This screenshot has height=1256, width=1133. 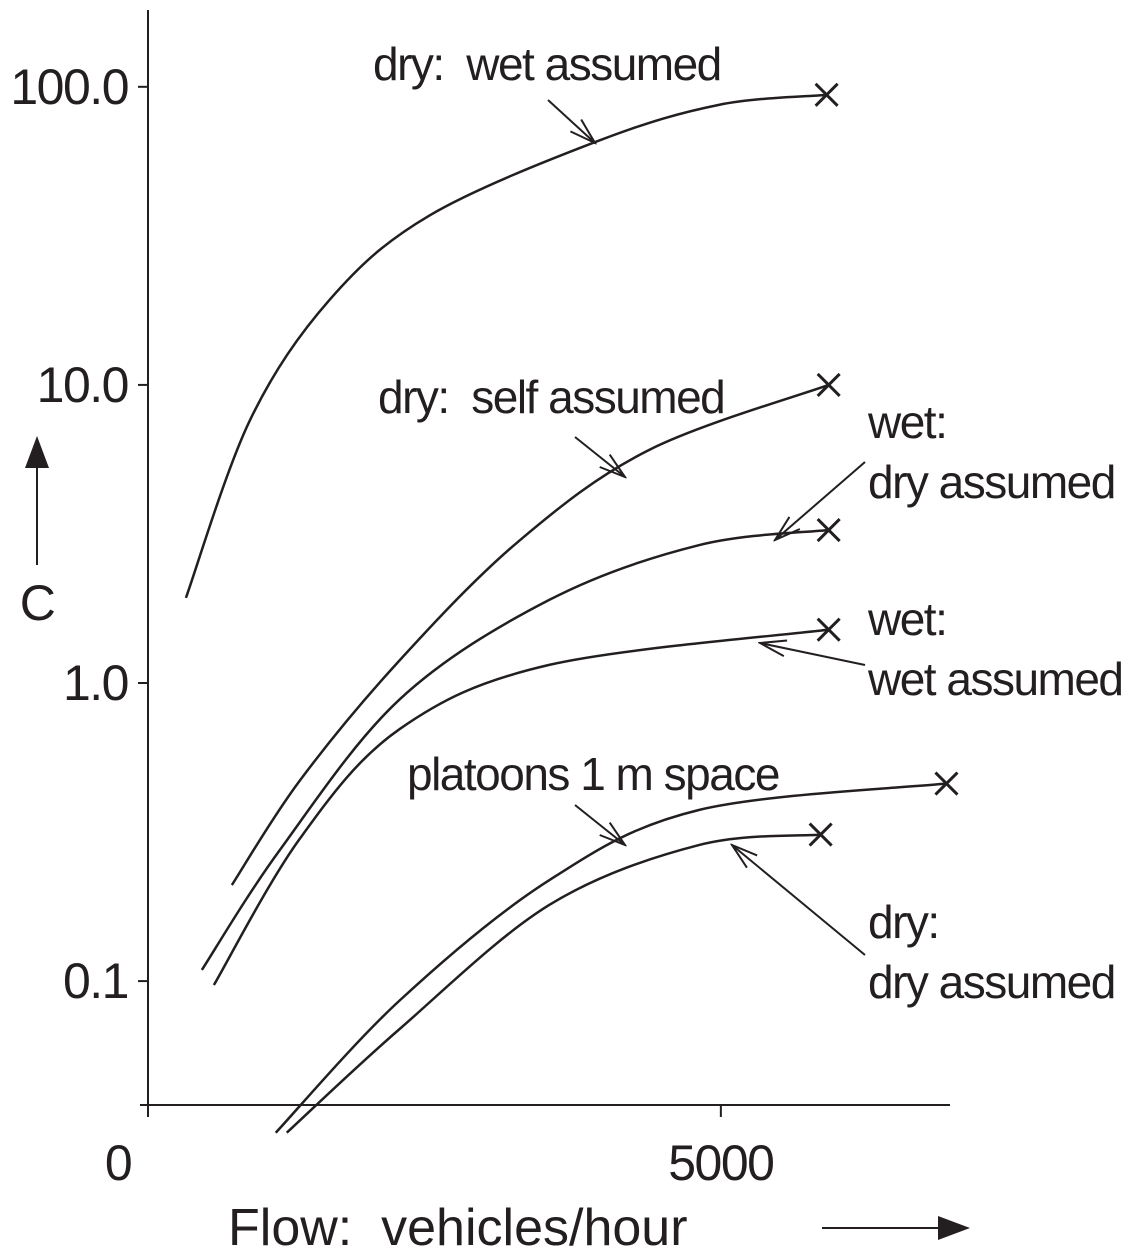 What do you see at coordinates (458, 1227) in the screenshot?
I see `x-axis-label: Flow: vehicles/hour` at bounding box center [458, 1227].